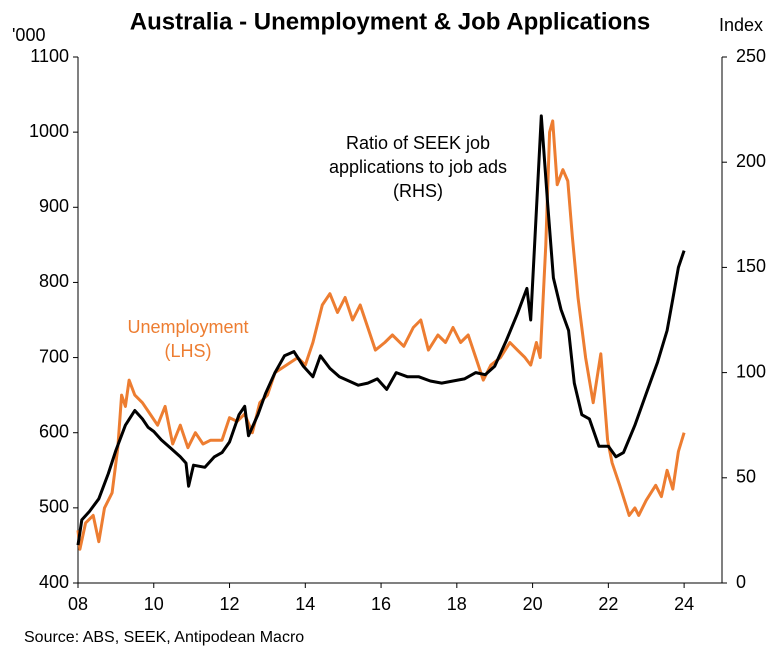 This screenshot has width=779, height=658. I want to click on annotation: Ratio of SEEK job, so click(418, 143).